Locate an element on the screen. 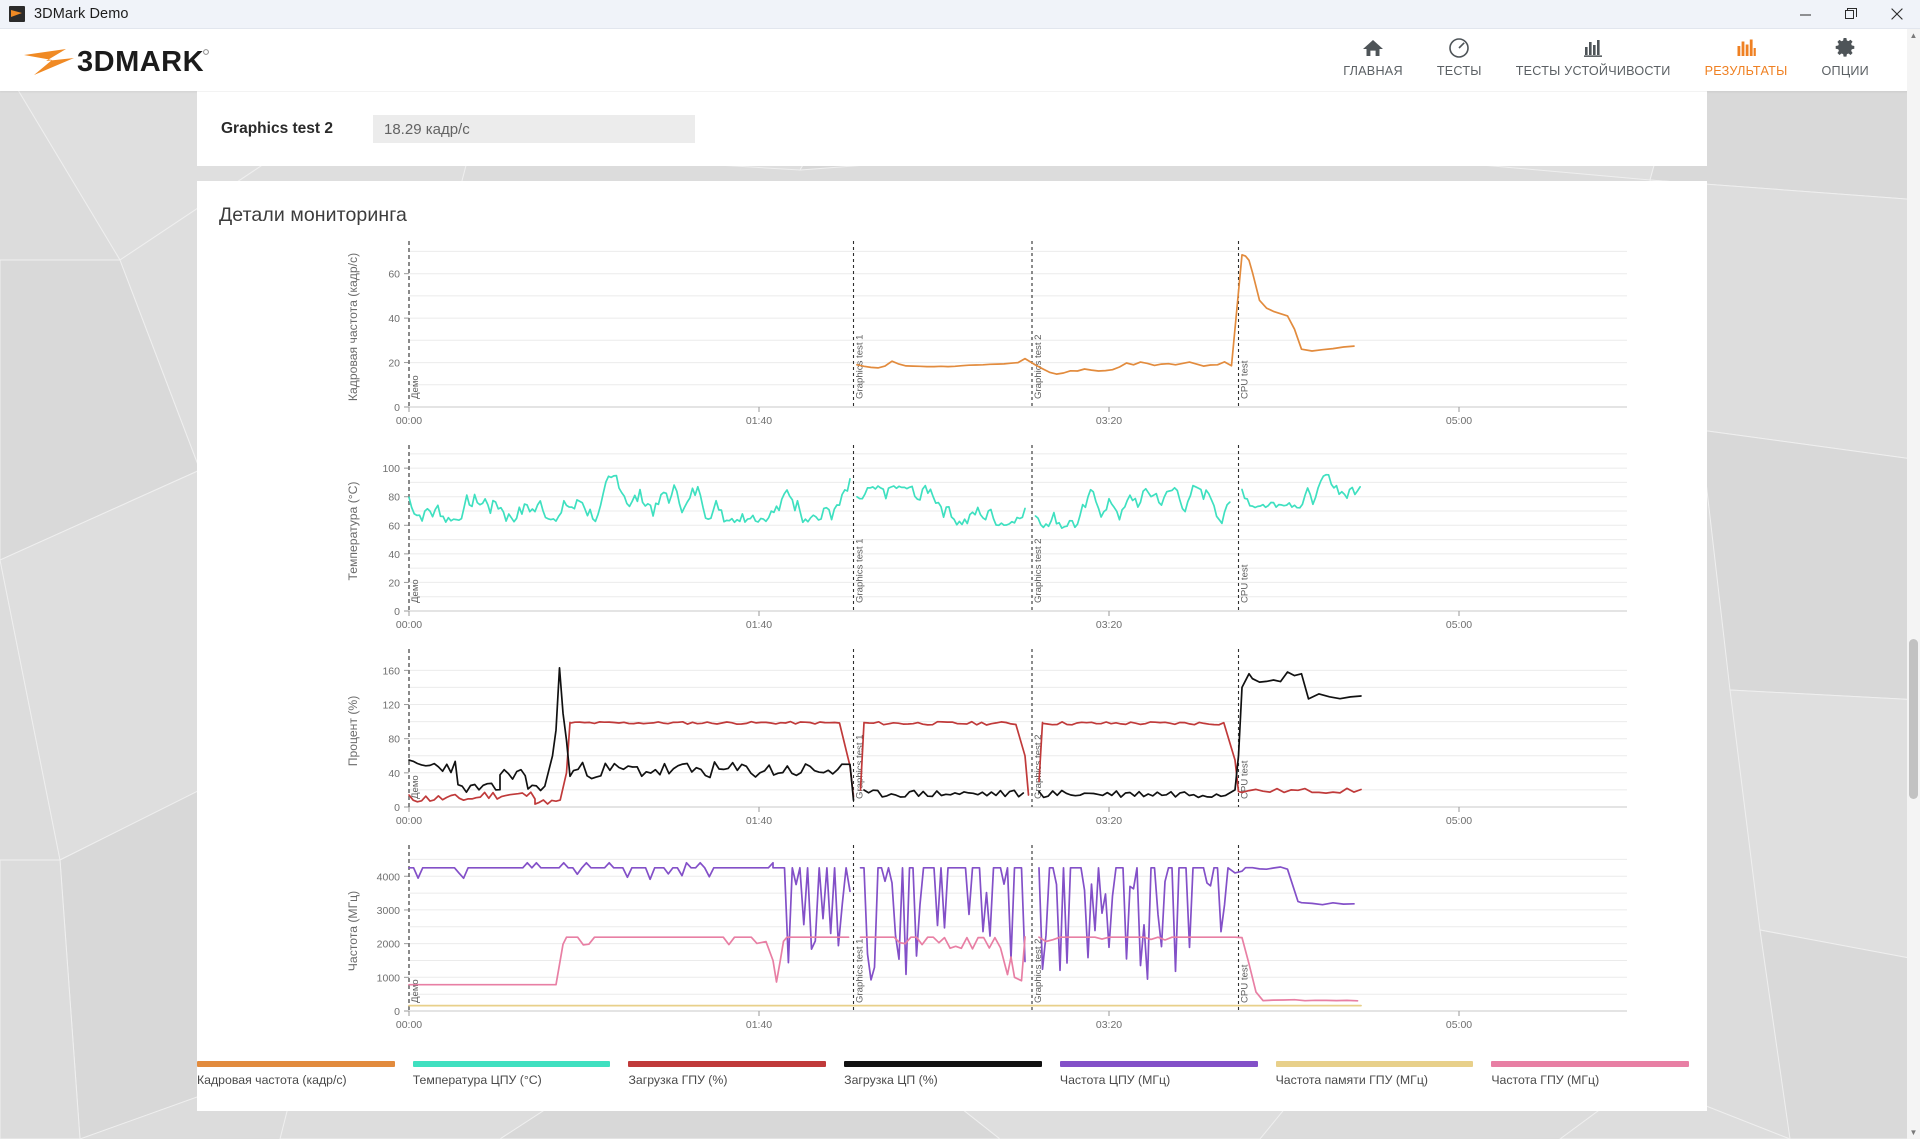  scrollbar-thumb is located at coordinates (1913, 719).